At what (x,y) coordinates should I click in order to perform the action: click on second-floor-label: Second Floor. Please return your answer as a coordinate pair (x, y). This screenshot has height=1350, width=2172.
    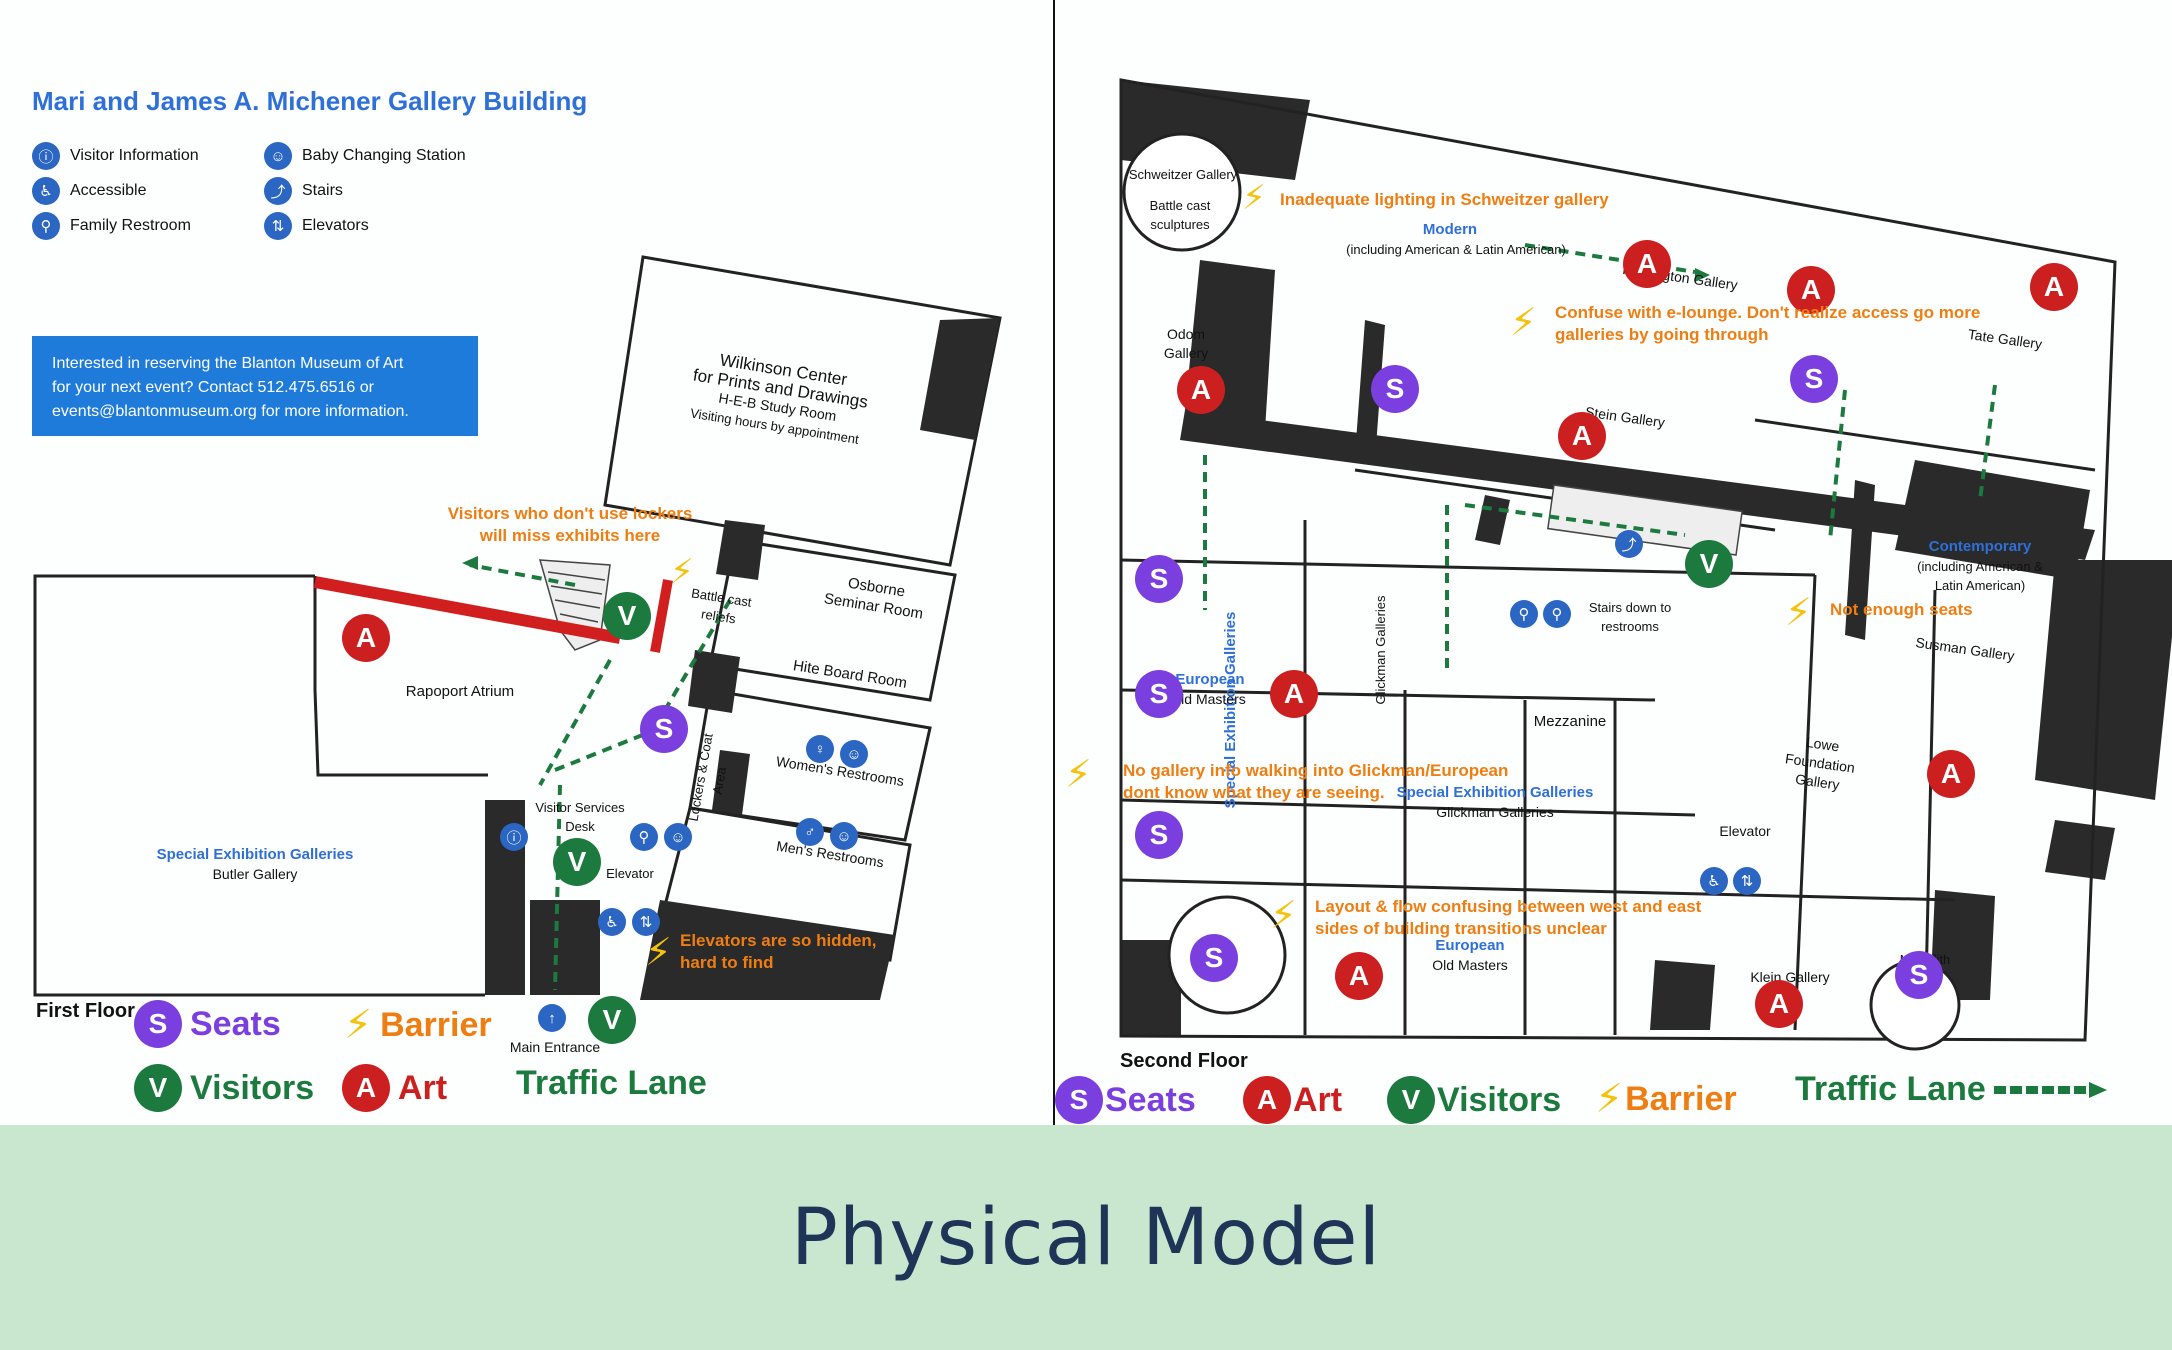
    Looking at the image, I should click on (1184, 1061).